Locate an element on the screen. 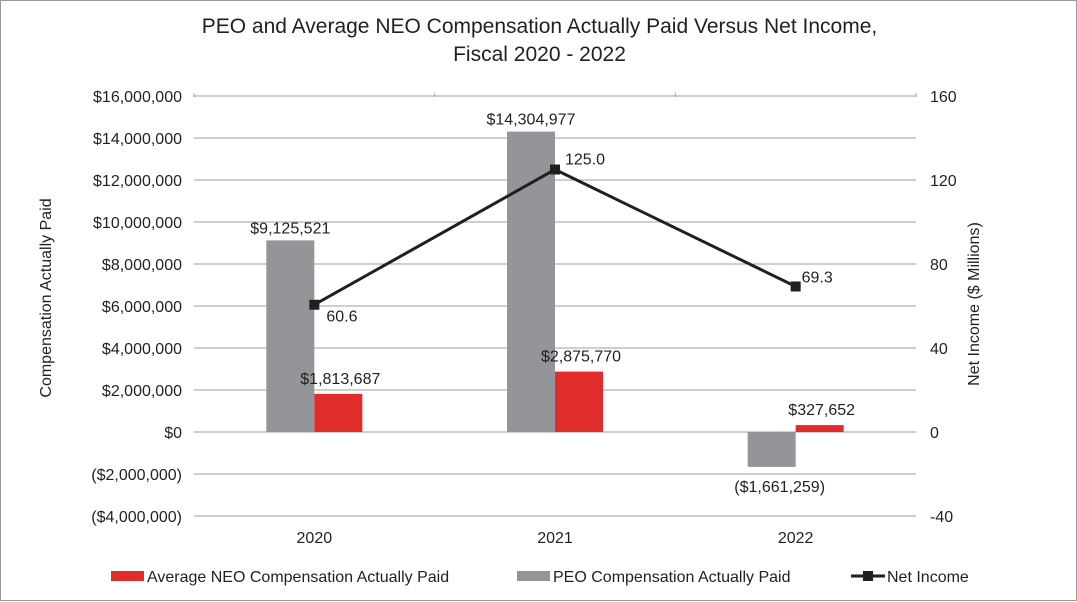  legend-swatch-neo is located at coordinates (127, 576).